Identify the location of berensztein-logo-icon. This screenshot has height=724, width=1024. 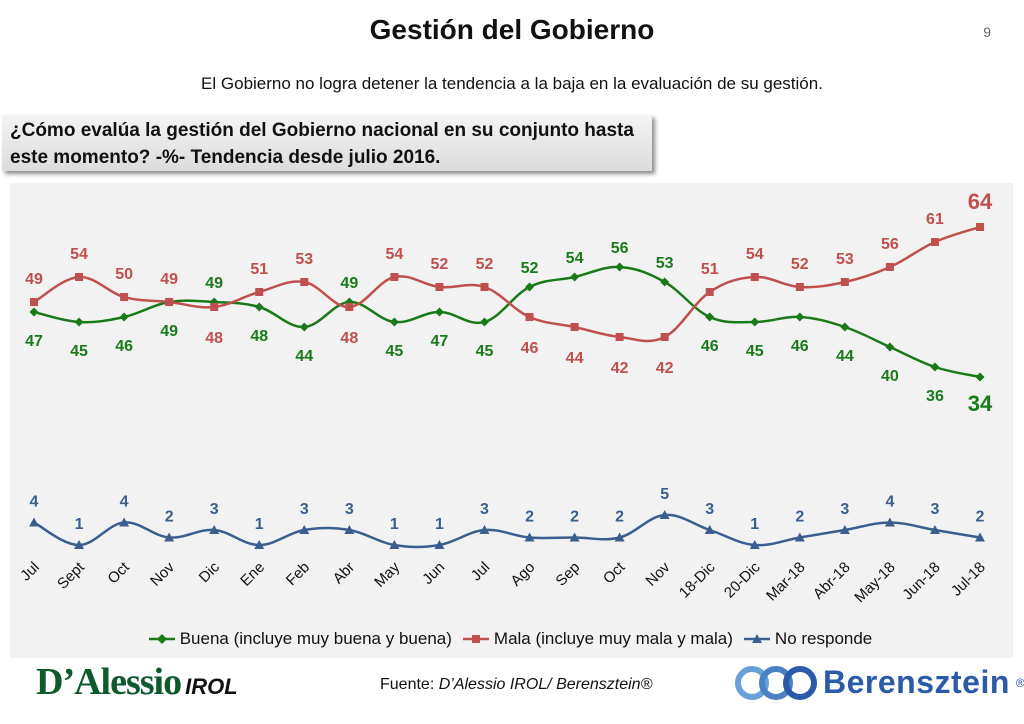
(776, 682).